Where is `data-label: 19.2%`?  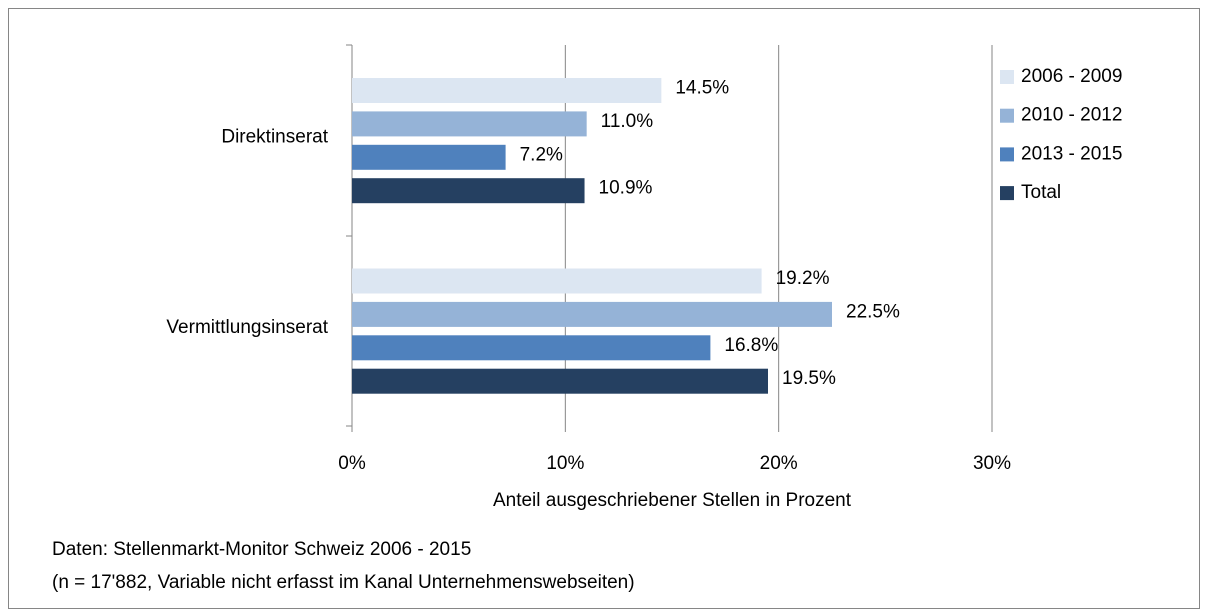 data-label: 19.2% is located at coordinates (803, 278).